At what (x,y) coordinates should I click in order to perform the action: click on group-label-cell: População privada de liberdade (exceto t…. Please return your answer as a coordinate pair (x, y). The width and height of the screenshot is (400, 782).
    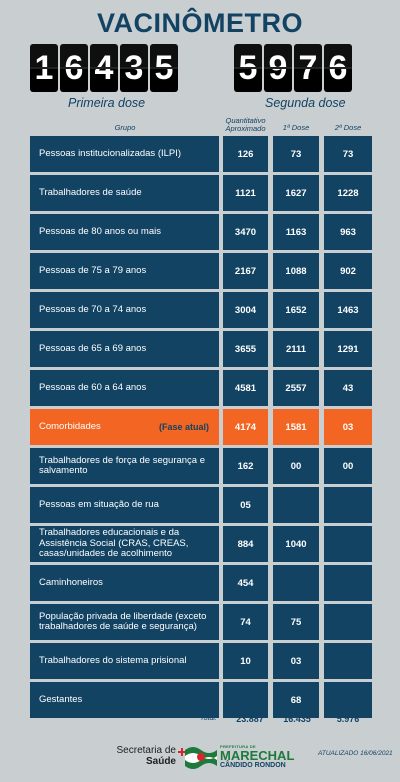
    Looking at the image, I should click on (124, 622).